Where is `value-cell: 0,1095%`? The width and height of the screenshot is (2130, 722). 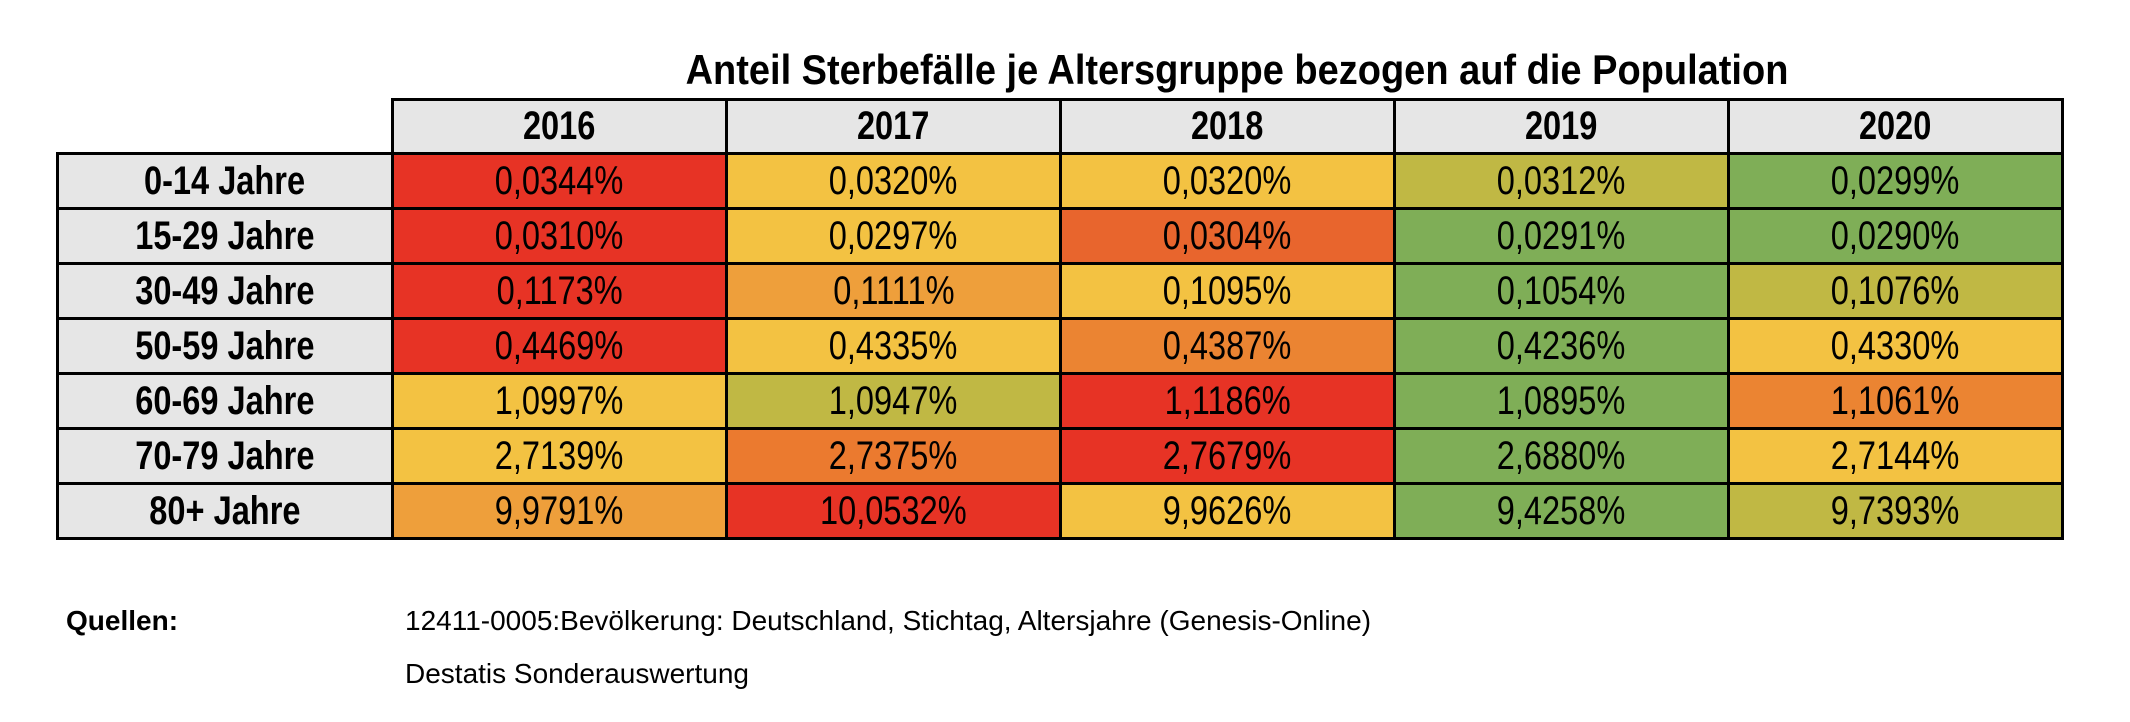
value-cell: 0,1095% is located at coordinates (1227, 290).